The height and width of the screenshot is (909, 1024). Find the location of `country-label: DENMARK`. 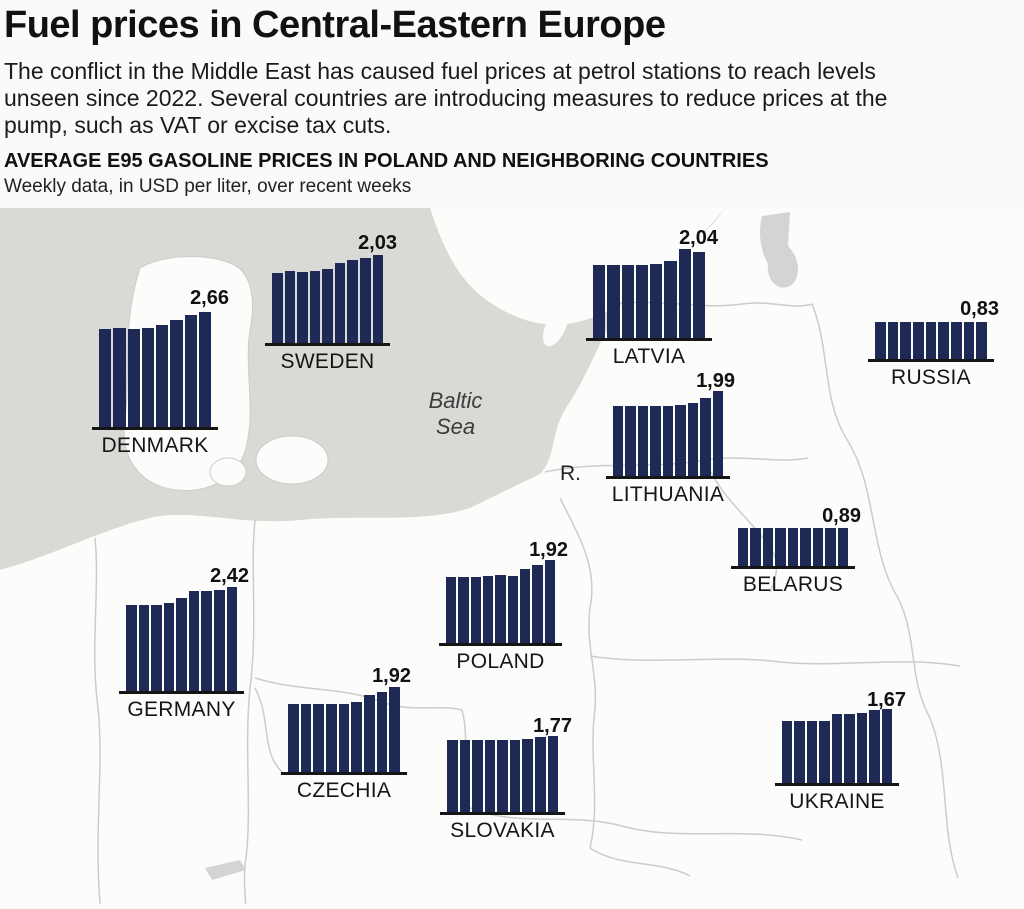

country-label: DENMARK is located at coordinates (155, 445).